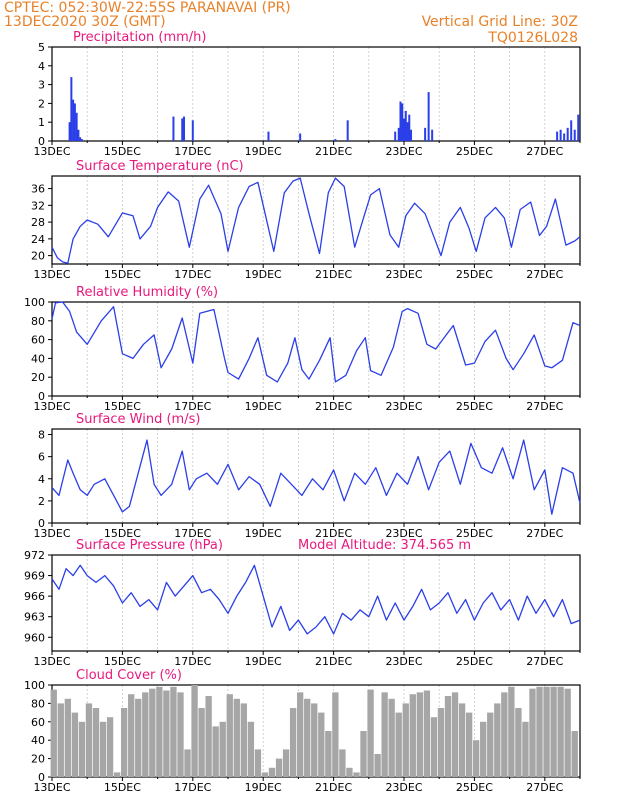 This screenshot has height=800, width=618. What do you see at coordinates (138, 419) in the screenshot?
I see `panel-title: Surface Wind (m/s)` at bounding box center [138, 419].